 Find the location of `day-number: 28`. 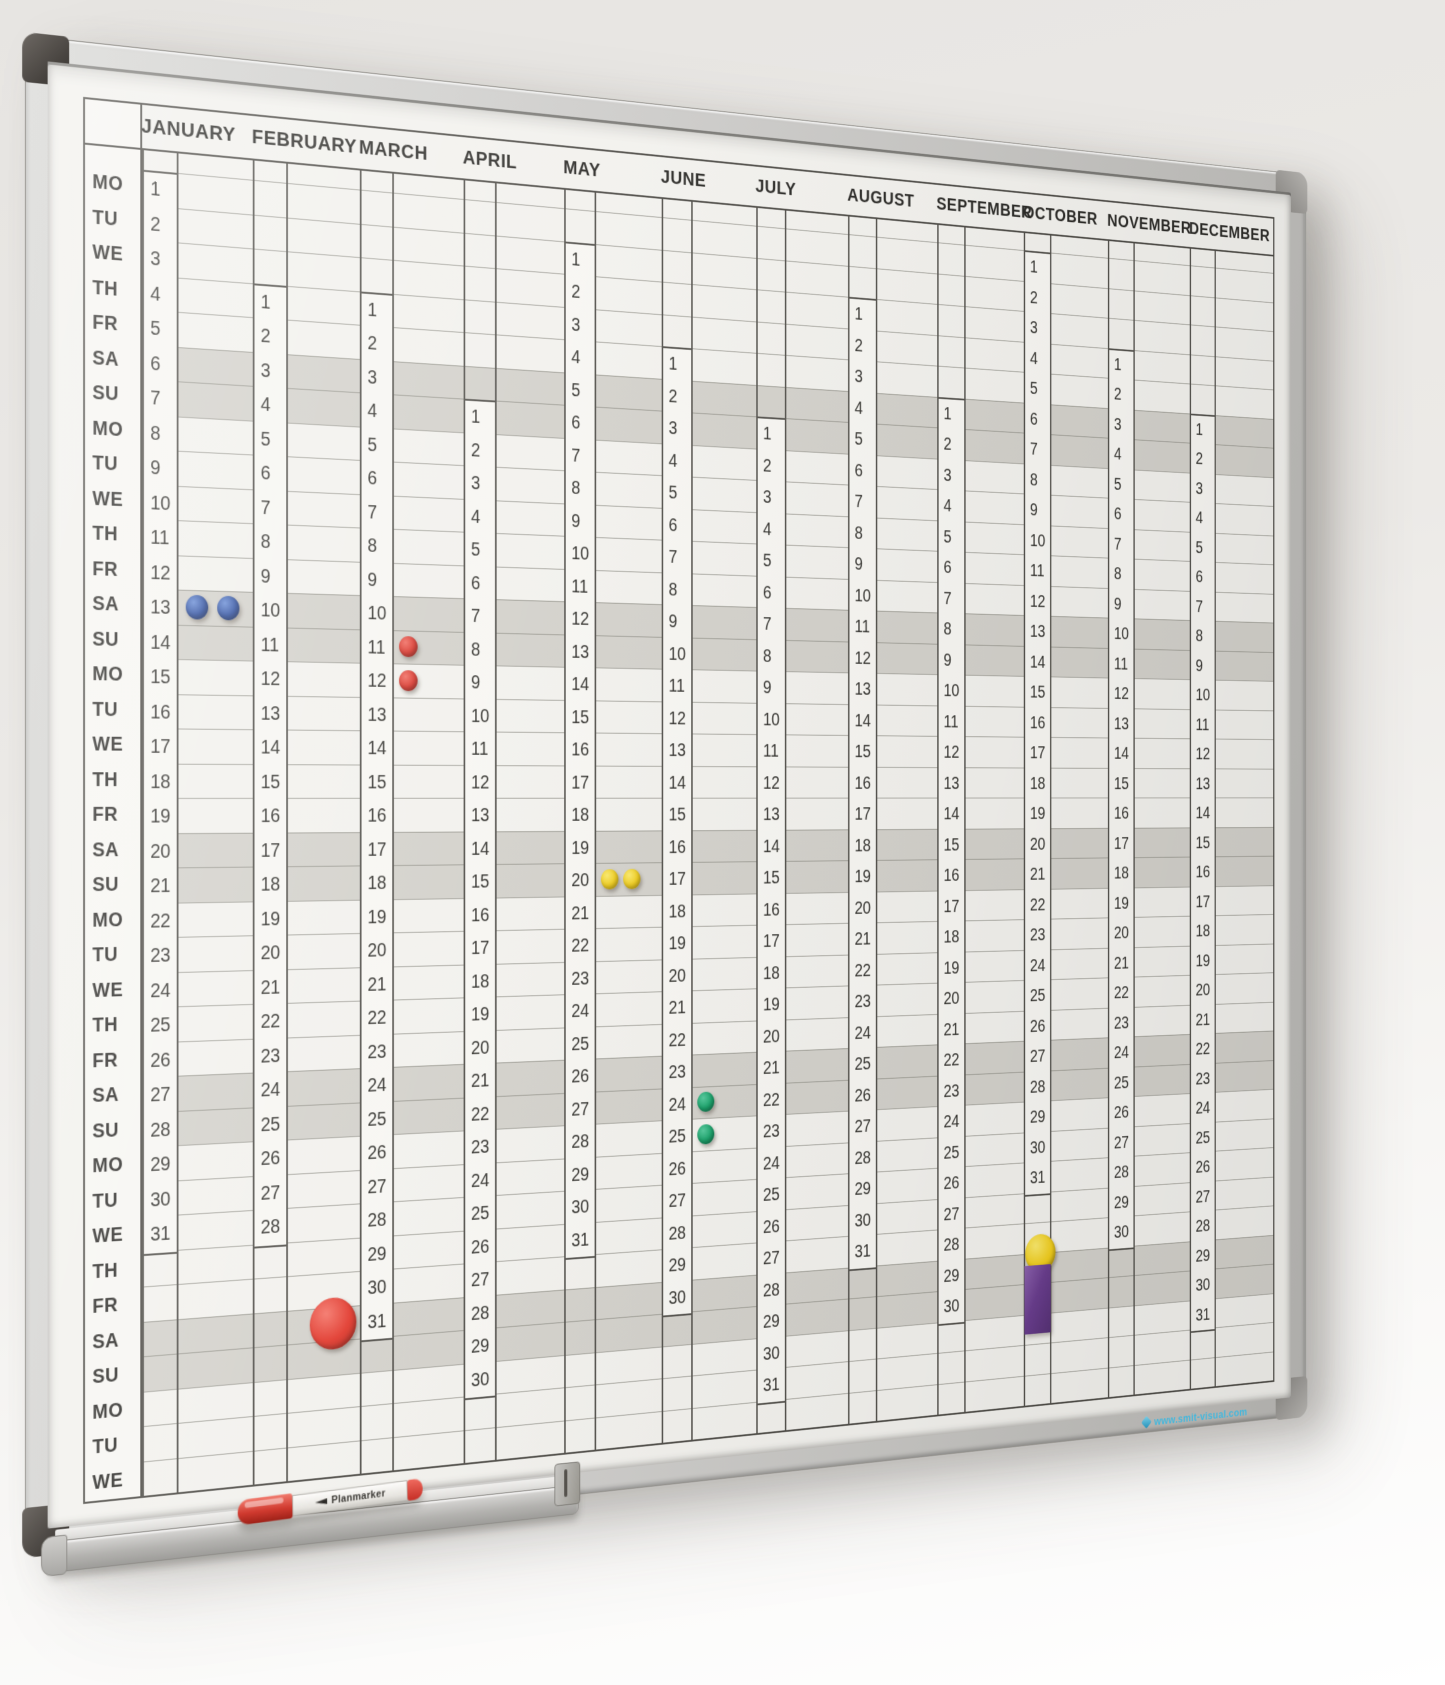

day-number: 28 is located at coordinates (1038, 1087).